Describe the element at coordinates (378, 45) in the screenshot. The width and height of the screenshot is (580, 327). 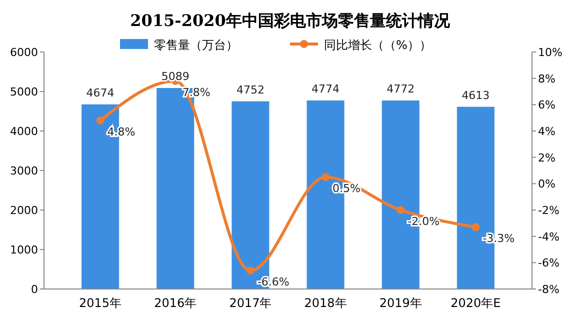
I see `legend-label: 同比增长（（%））` at that location.